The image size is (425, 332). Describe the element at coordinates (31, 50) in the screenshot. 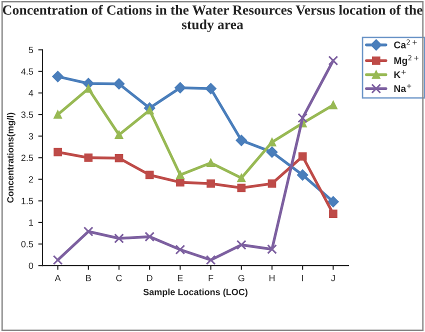

I see `y-tick-label: 5` at that location.